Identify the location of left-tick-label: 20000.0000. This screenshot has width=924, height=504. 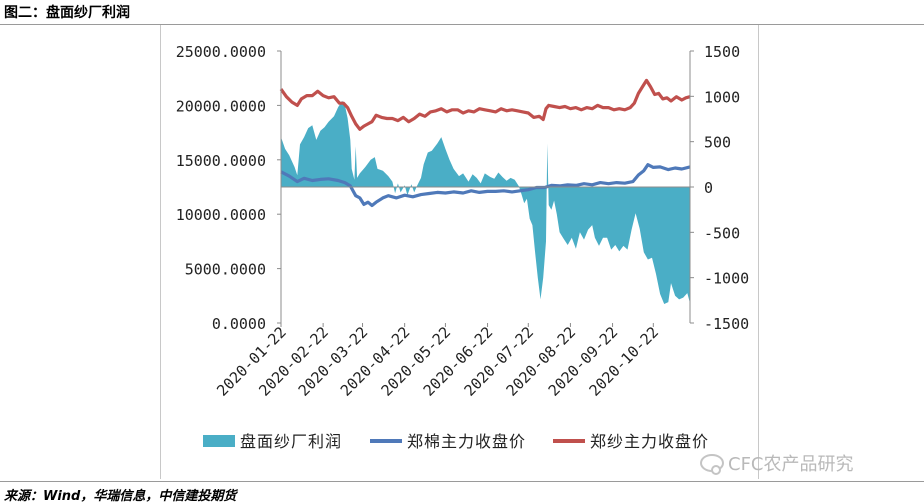
(221, 106).